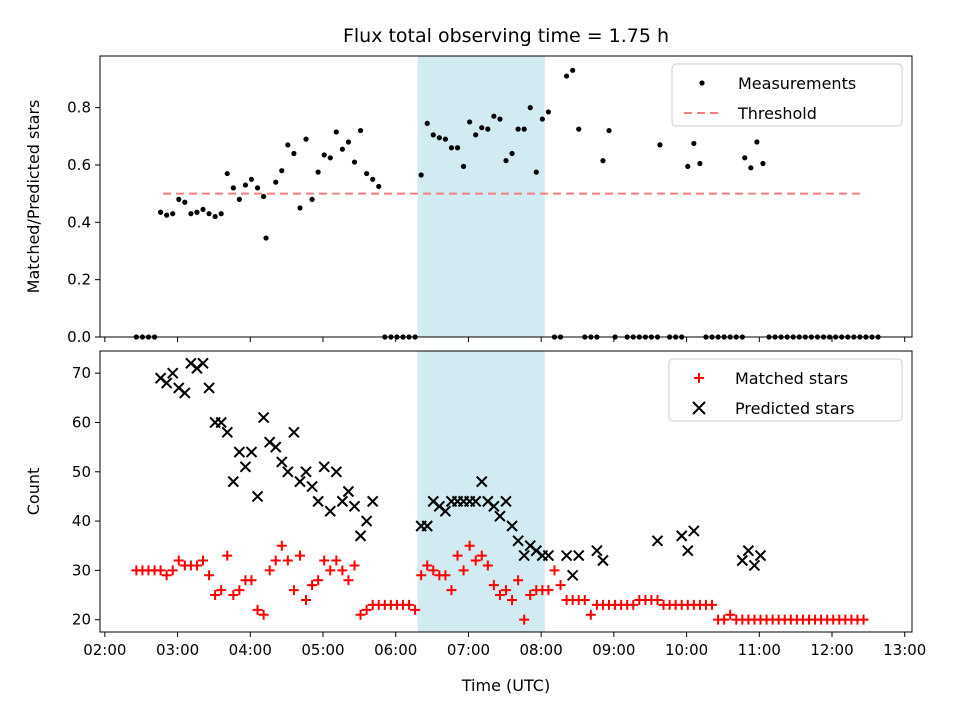 Image resolution: width=960 pixels, height=720 pixels. Describe the element at coordinates (79, 337) in the screenshot. I see `y-tick-label: 0.0` at that location.